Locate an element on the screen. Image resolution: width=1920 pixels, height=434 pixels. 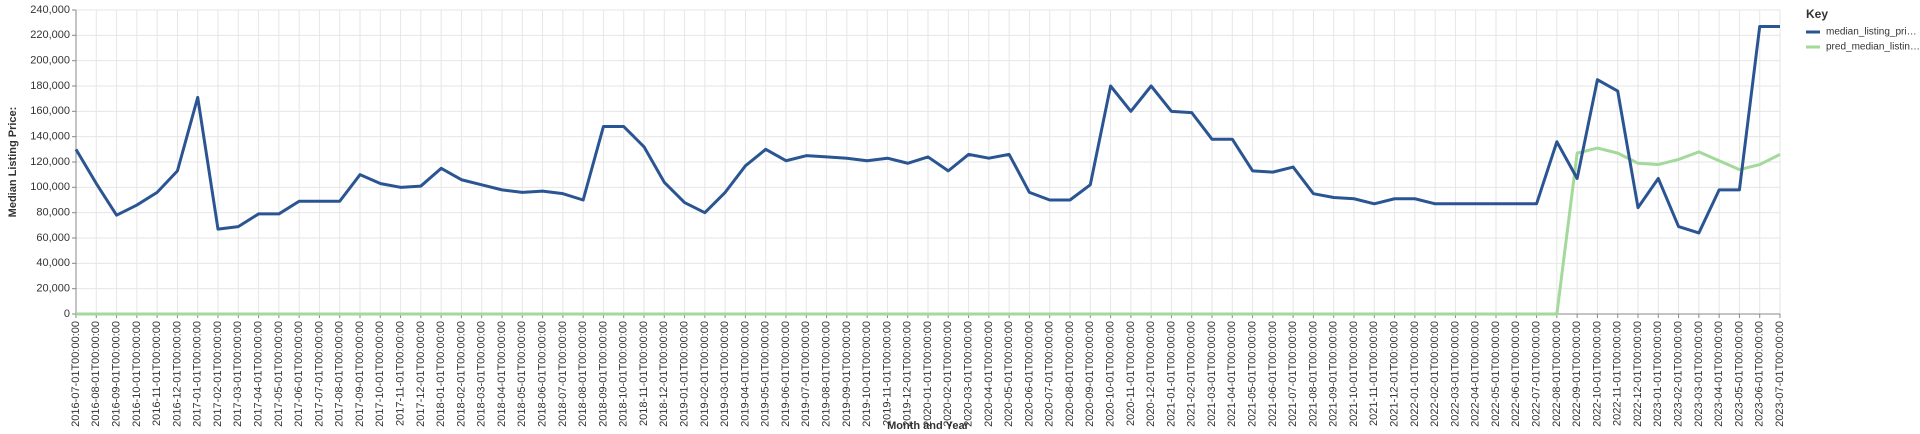
x-tick-label: 2022-06-01T00:00:00 is located at coordinates (1516, 374).